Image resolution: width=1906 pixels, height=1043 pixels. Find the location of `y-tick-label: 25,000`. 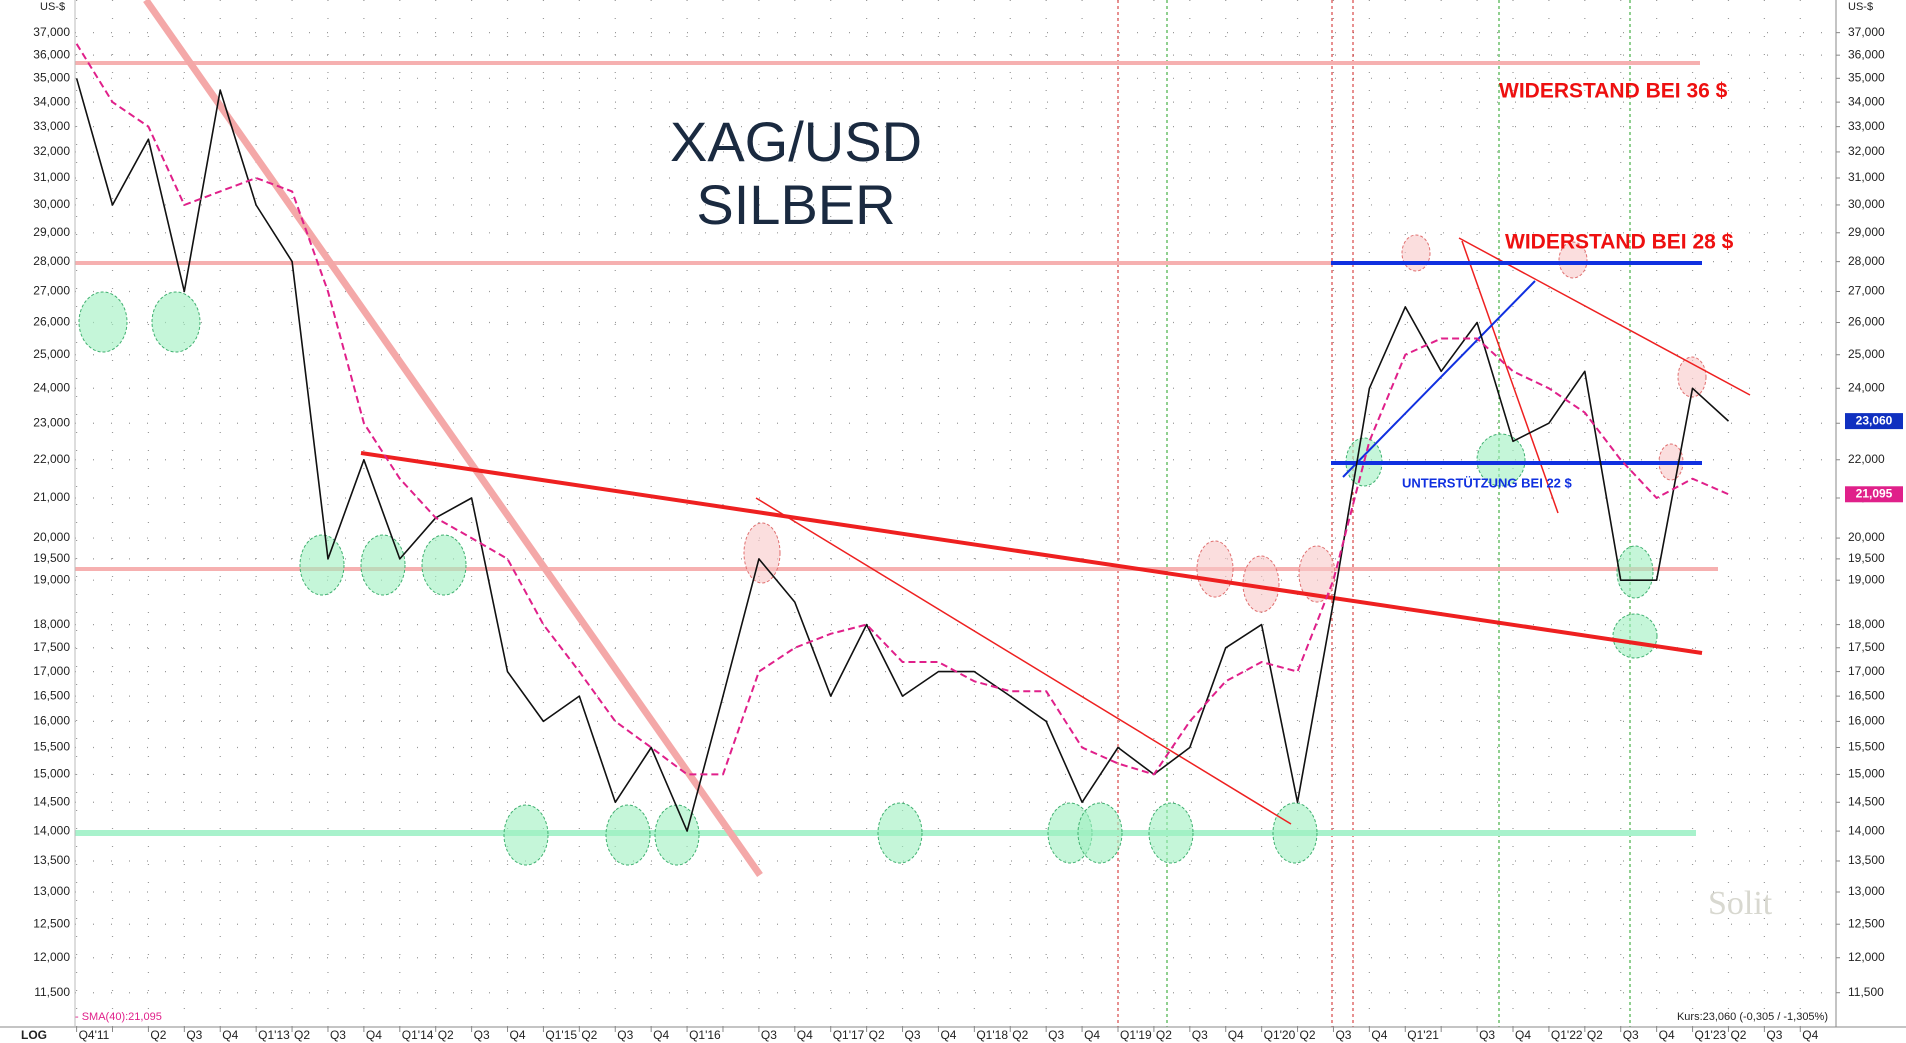

y-tick-label: 25,000 is located at coordinates (1866, 354).